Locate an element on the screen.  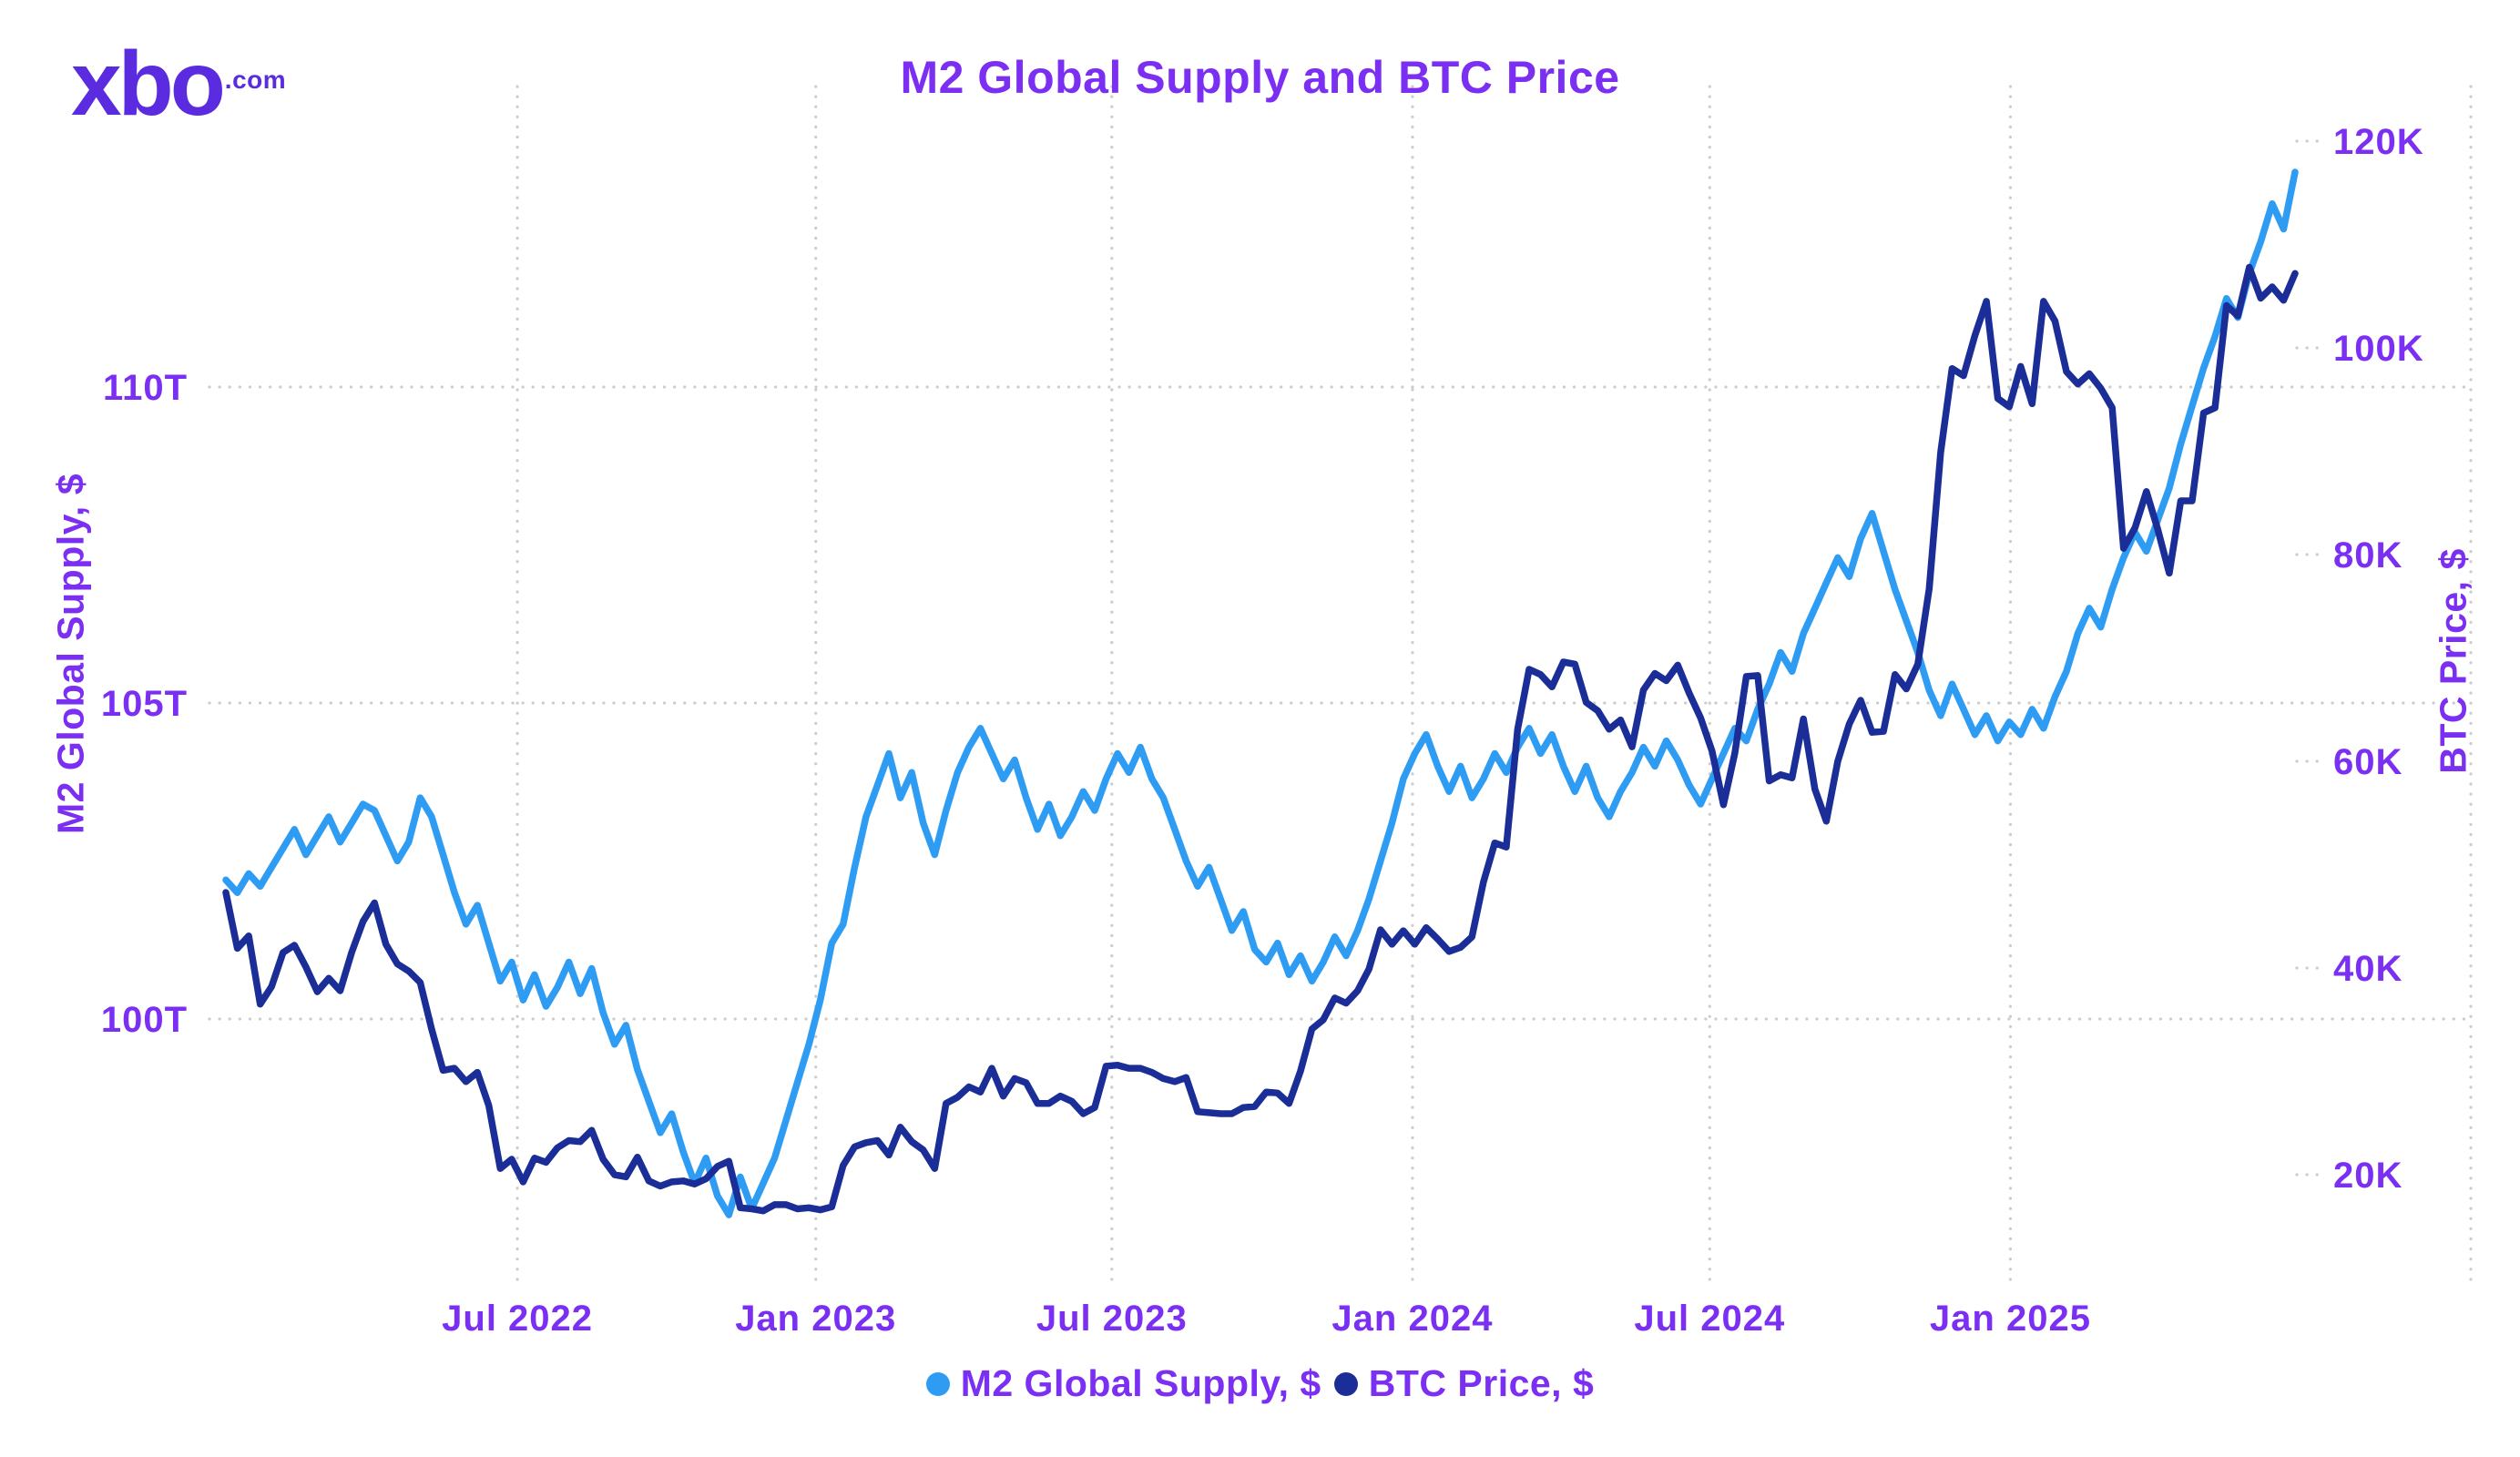
legend-item-btc: BTC Price, $ is located at coordinates (1464, 1383).